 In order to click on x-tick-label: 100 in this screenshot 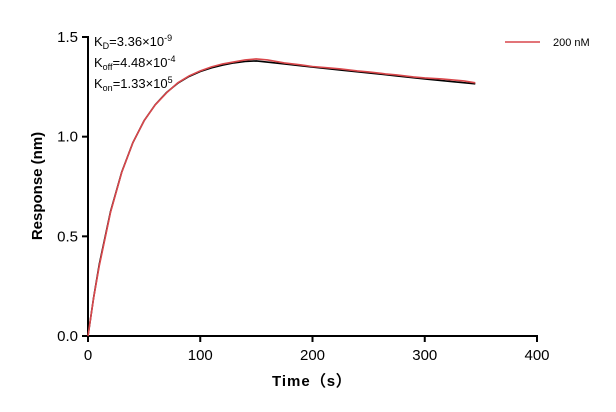, I will do `click(200, 355)`.